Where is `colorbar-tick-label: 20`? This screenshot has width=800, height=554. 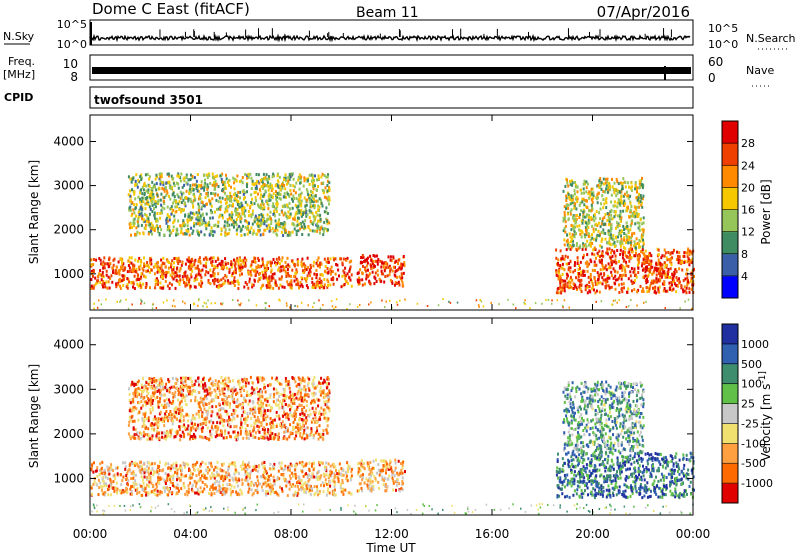 colorbar-tick-label: 20 is located at coordinates (748, 187).